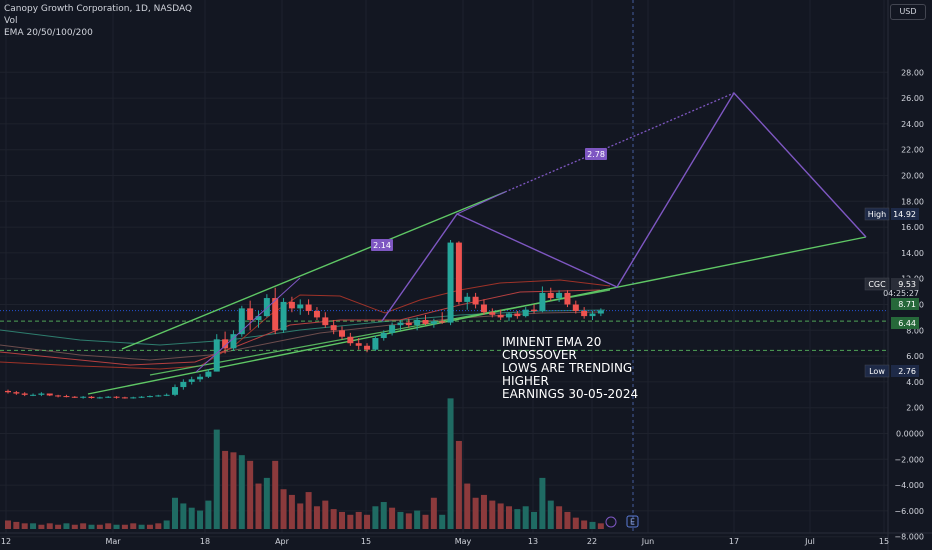  Describe the element at coordinates (884, 541) in the screenshot. I see `x-tick-label: 15` at that location.